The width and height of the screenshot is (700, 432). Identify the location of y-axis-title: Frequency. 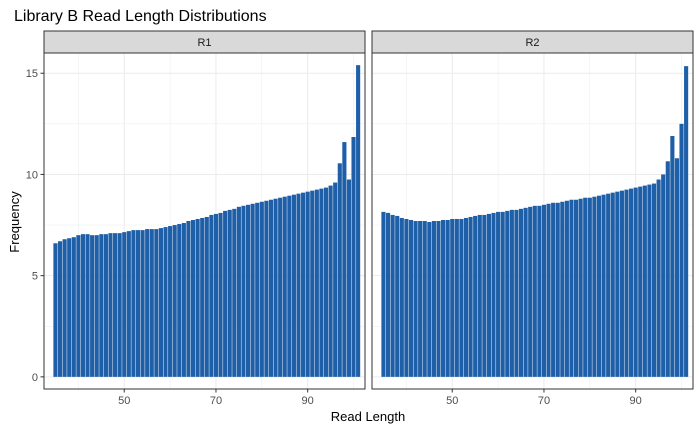
(14, 222).